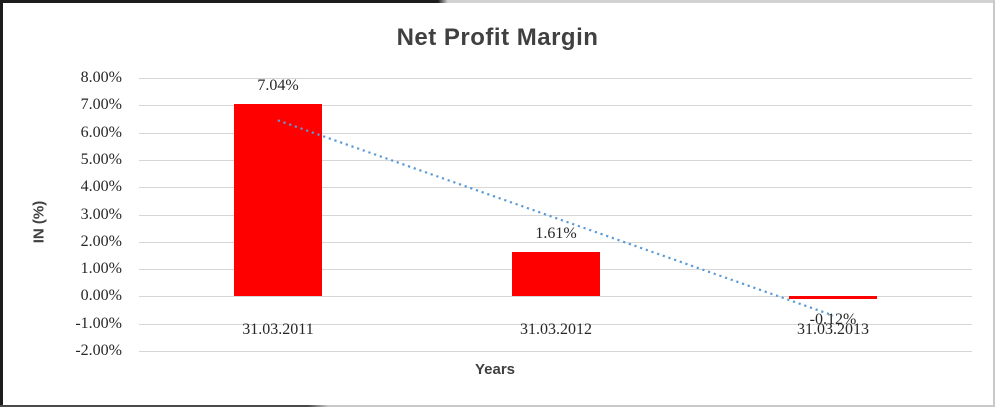 This screenshot has height=407, width=995. What do you see at coordinates (101, 159) in the screenshot?
I see `y-tick-label: 5.00%` at bounding box center [101, 159].